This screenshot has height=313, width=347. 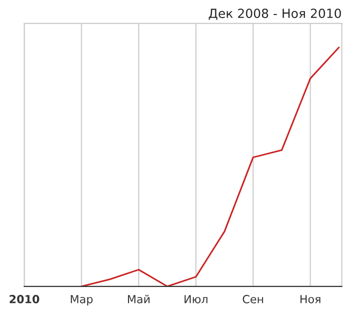 I want to click on x-tick-label: Июл, so click(x=196, y=299).